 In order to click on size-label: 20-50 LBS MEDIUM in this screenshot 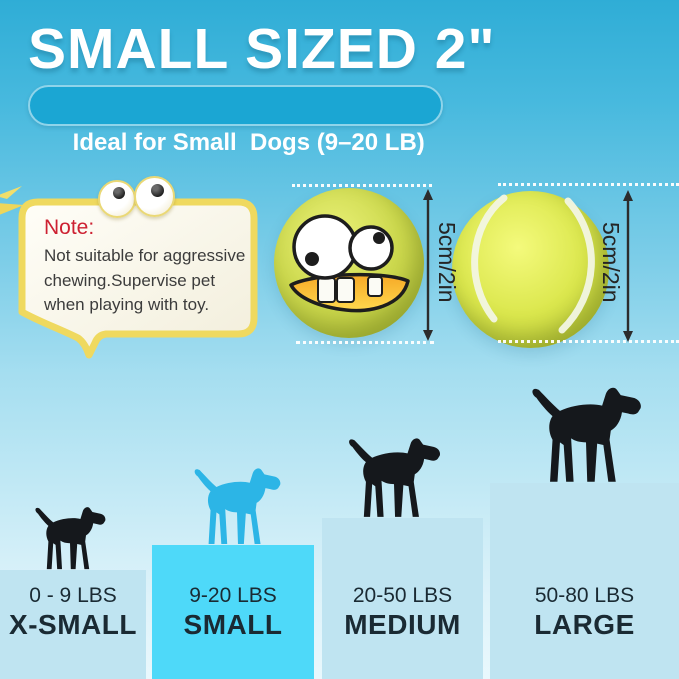, I will do `click(402, 612)`.